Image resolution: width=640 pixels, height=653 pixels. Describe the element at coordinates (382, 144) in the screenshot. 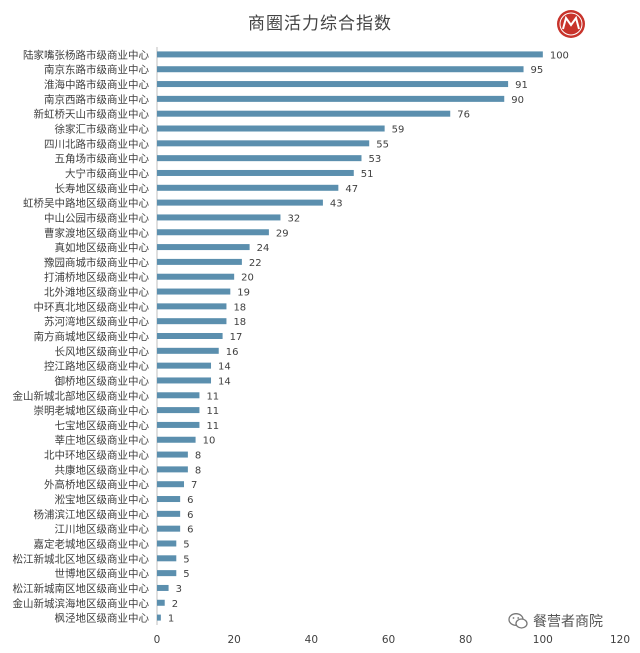

I see `data-label: 55` at that location.